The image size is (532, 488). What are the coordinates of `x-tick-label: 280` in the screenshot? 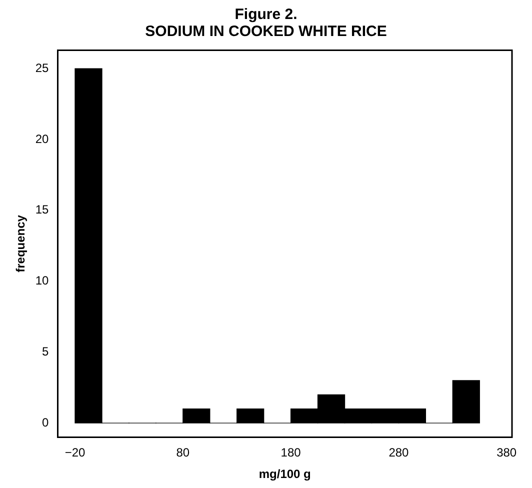 It's located at (399, 453).